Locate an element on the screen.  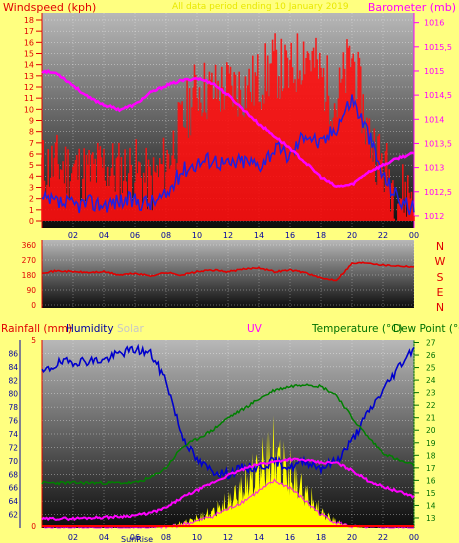
compass-label-e: E is located at coordinates (440, 292).